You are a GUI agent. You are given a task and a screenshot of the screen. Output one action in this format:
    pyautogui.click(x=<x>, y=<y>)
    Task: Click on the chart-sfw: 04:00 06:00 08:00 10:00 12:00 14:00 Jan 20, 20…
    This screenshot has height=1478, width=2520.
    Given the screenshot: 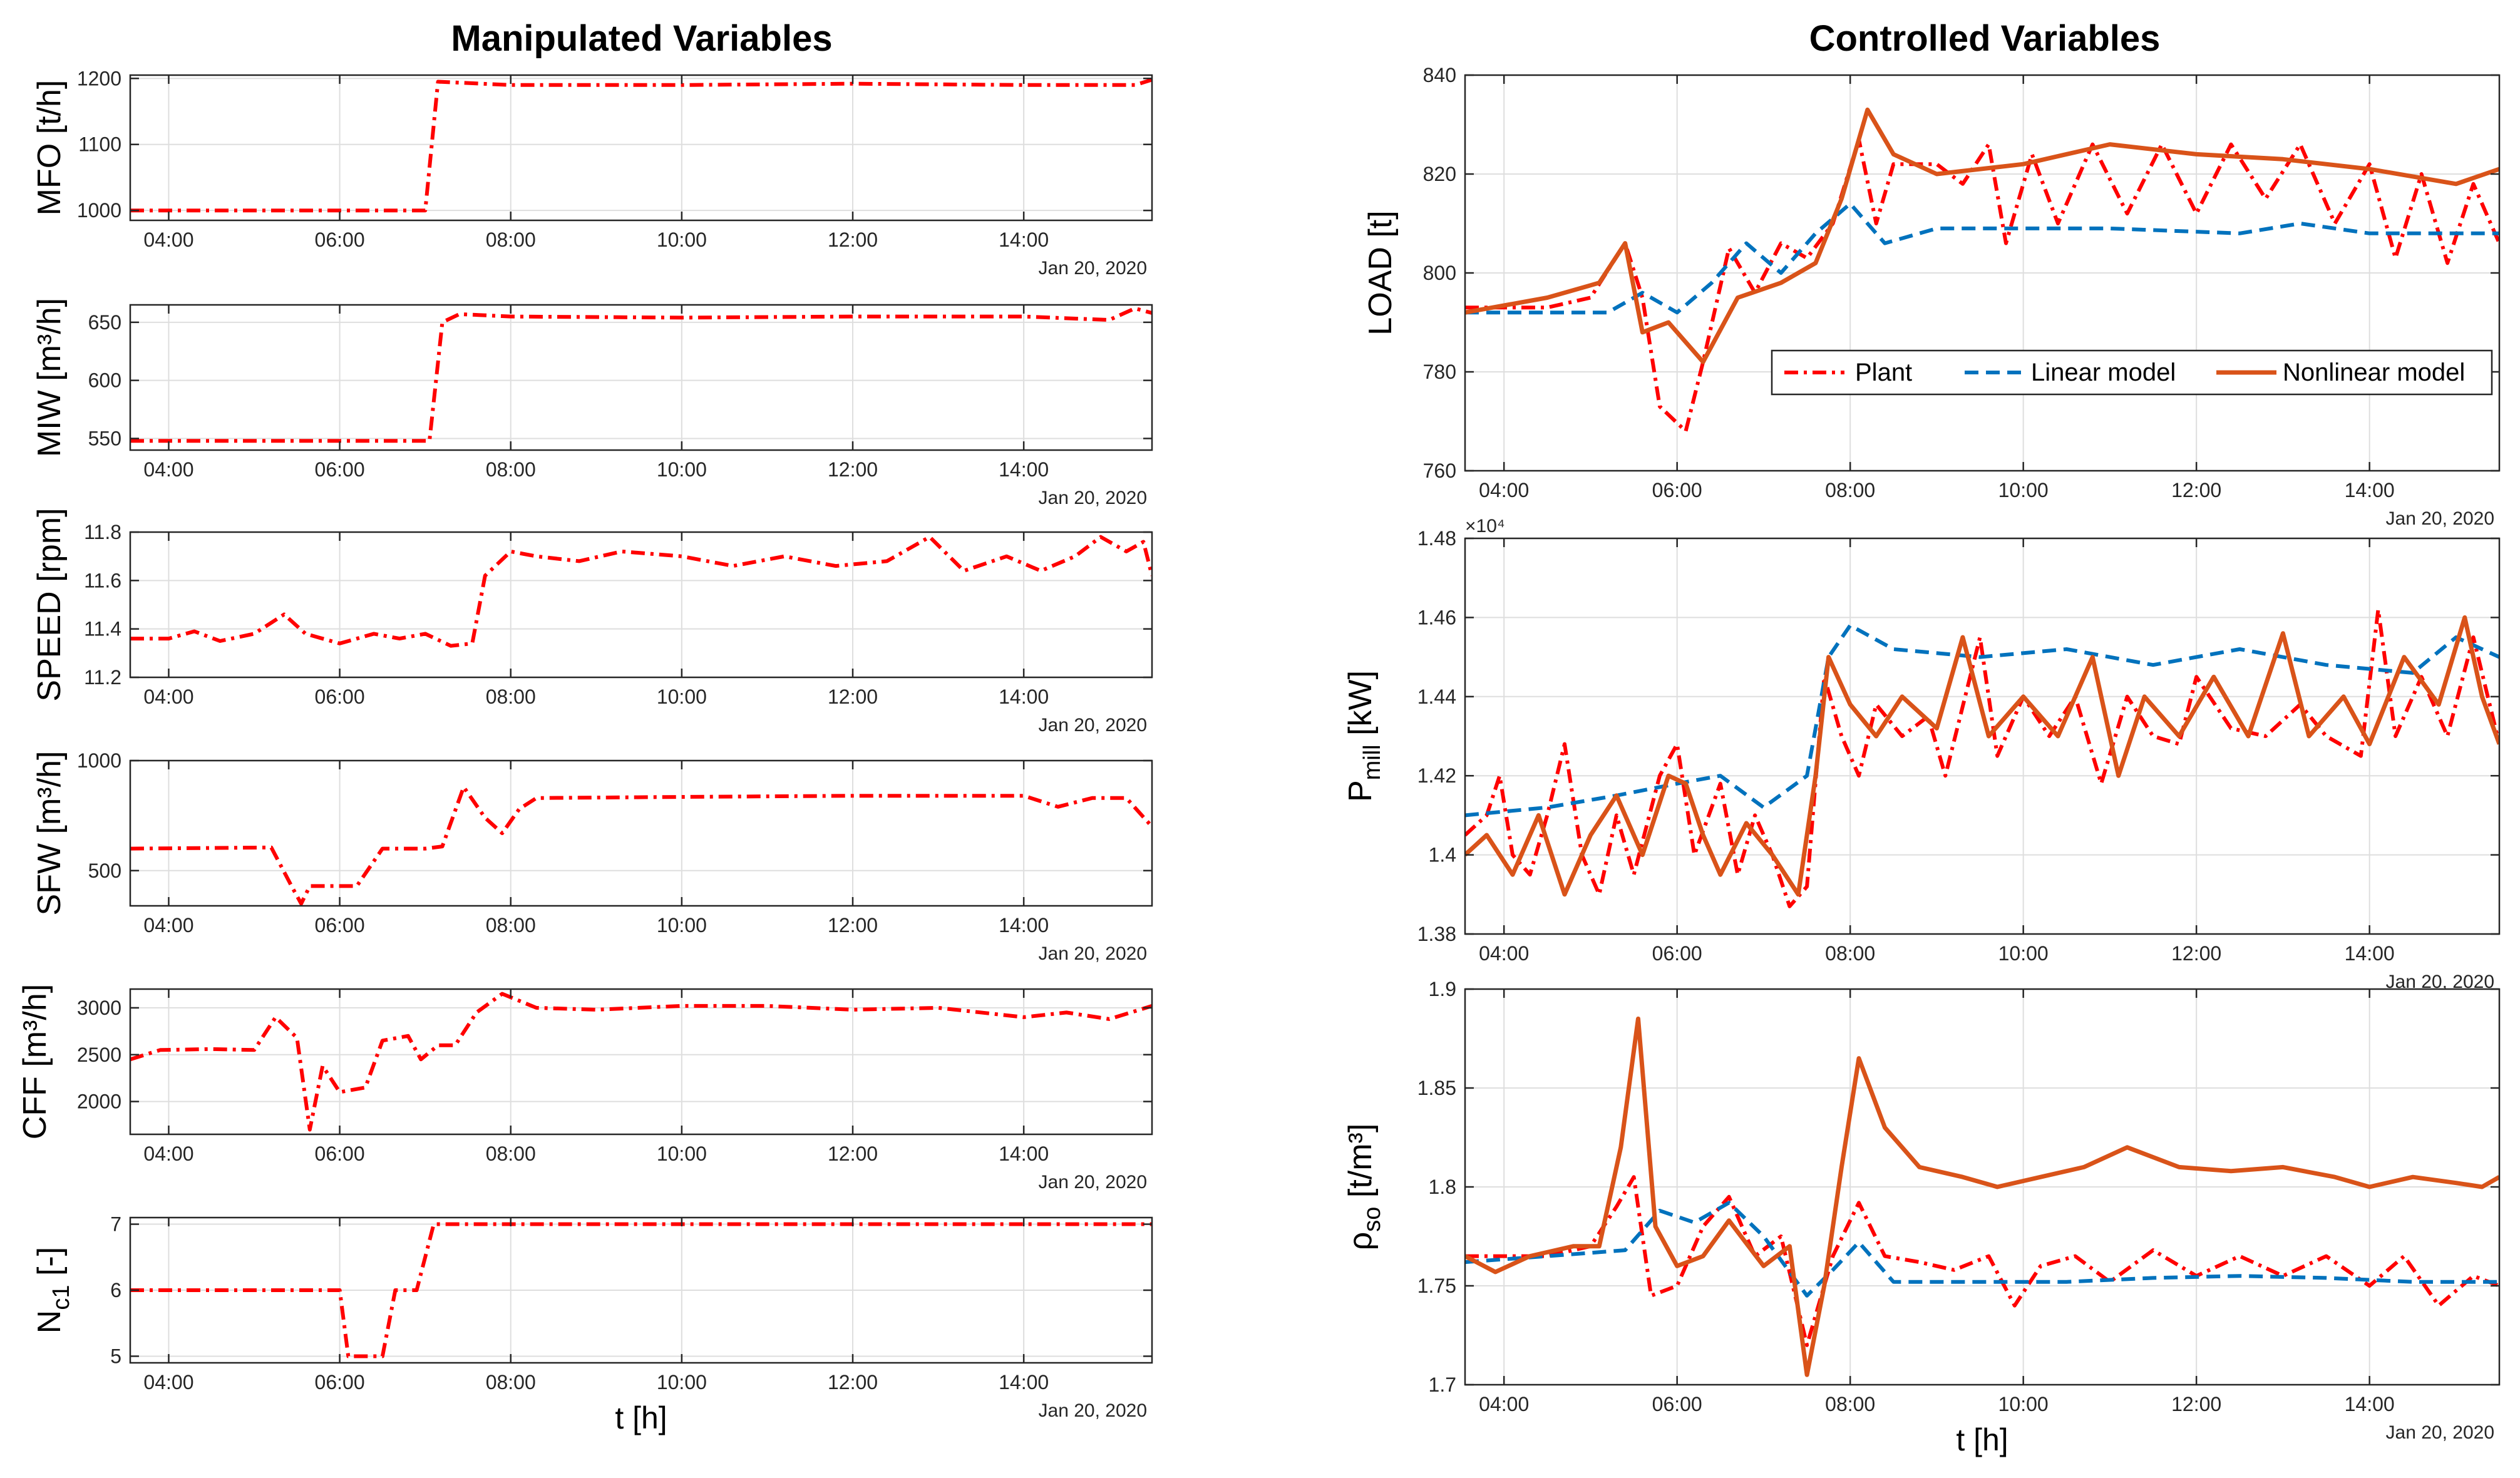 What is the action you would take?
    pyautogui.click(x=592, y=856)
    